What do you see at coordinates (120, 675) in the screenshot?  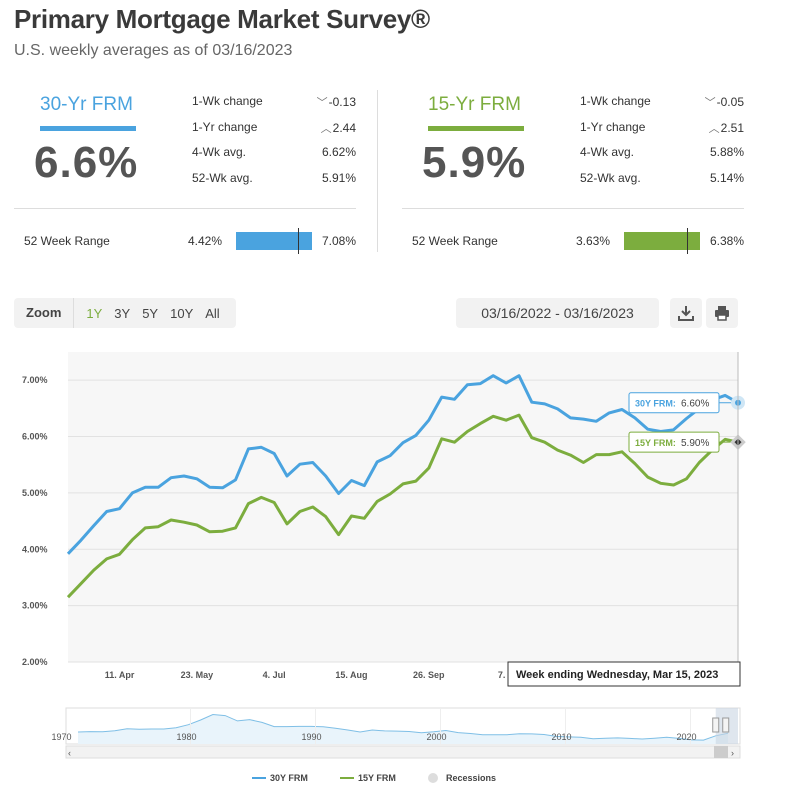 I see `x-tick-label: 11. Apr` at bounding box center [120, 675].